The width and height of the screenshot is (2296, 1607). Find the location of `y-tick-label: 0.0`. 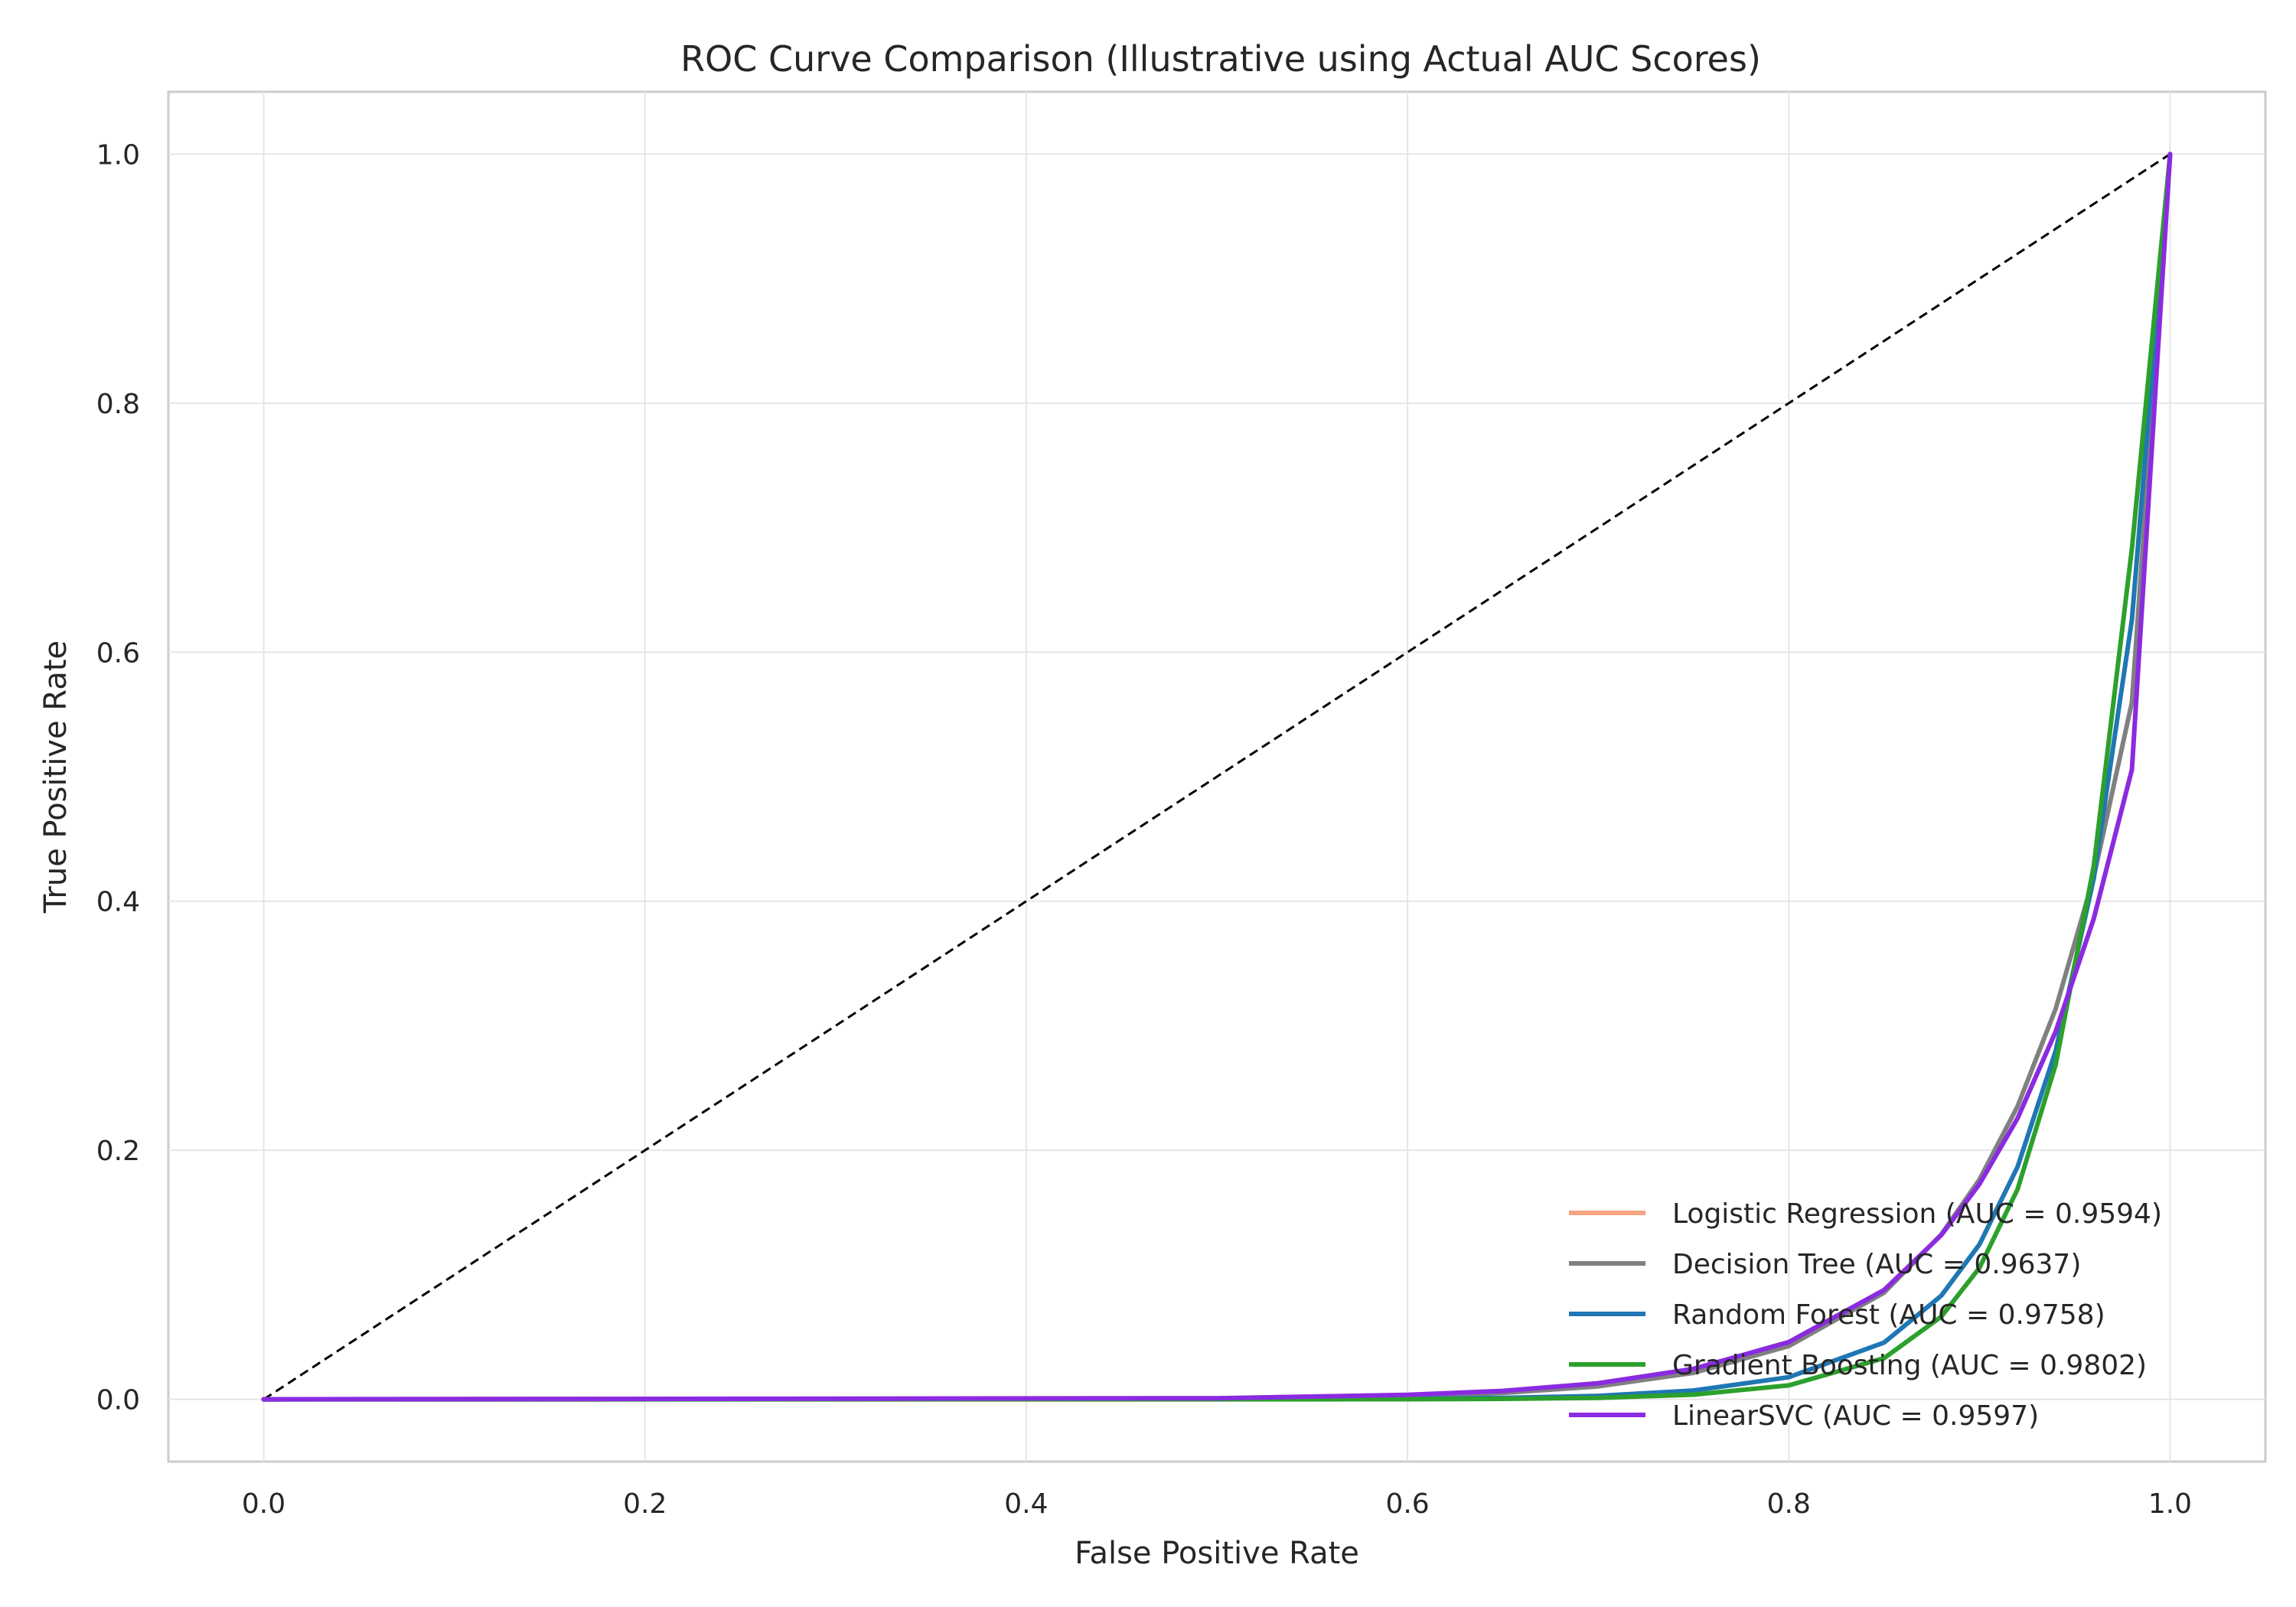

y-tick-label: 0.0 is located at coordinates (118, 1400).